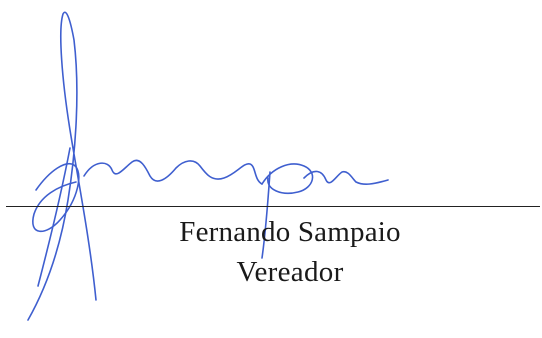  Describe the element at coordinates (273, 206) in the screenshot. I see `signature-line` at that location.